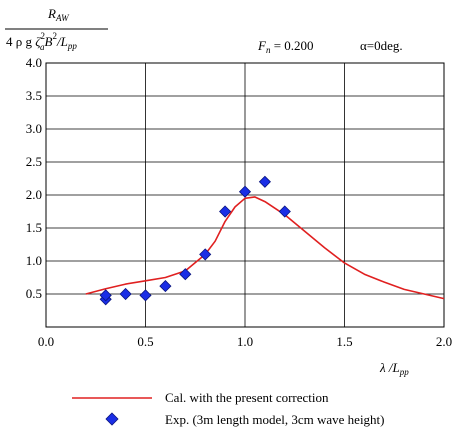 This screenshot has height=434, width=458. What do you see at coordinates (381, 45) in the screenshot?
I see `heading-angle-label: α=0deg.` at bounding box center [381, 45].